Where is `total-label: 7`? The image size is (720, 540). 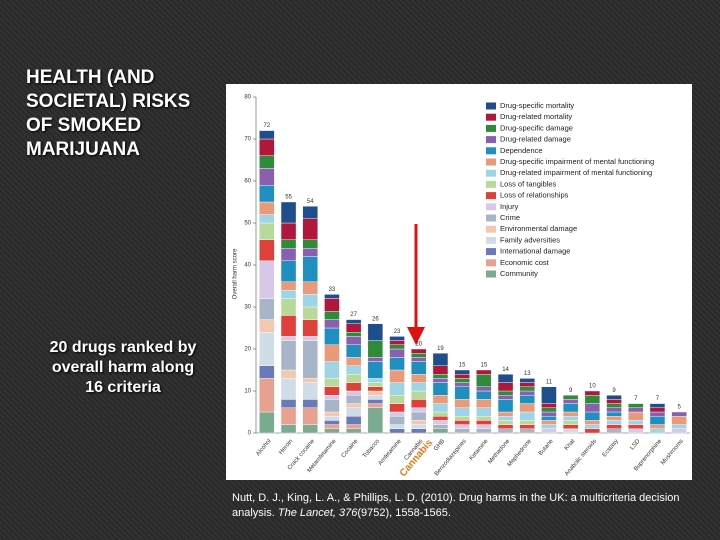
total-label: 7 is located at coordinates (636, 399).